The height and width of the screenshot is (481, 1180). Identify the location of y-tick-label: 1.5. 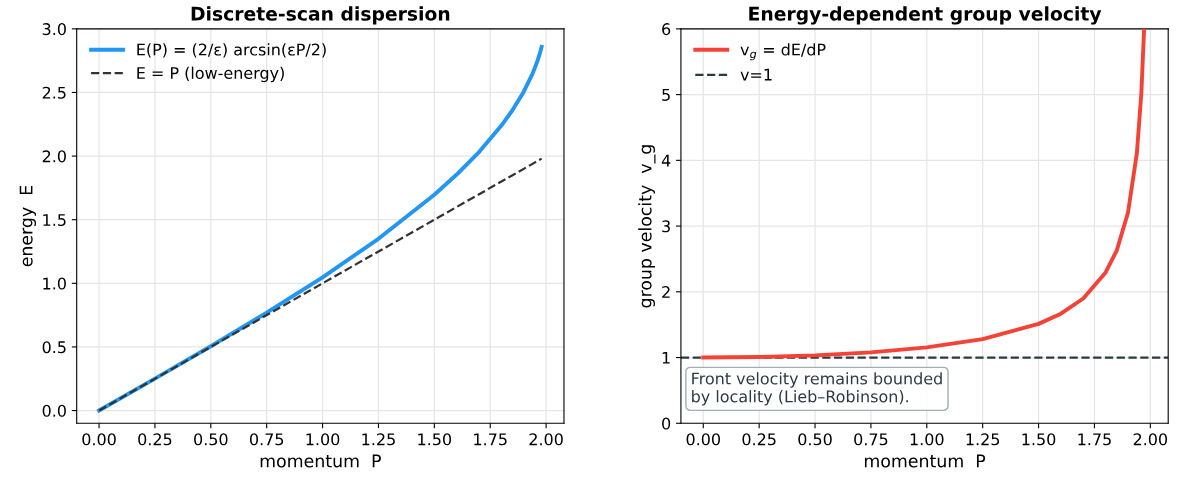
(54, 220).